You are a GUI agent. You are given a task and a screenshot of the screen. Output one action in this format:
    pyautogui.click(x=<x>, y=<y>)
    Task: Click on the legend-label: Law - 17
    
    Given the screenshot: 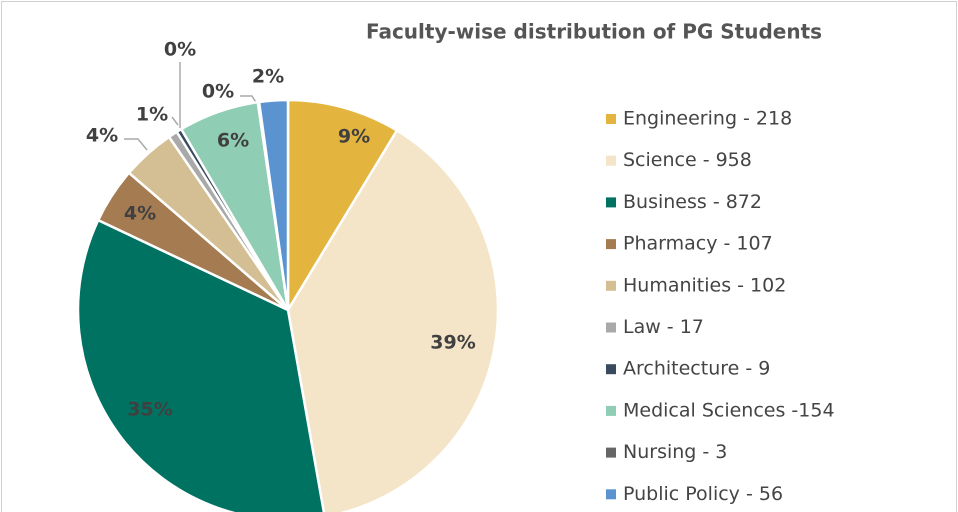 What is the action you would take?
    pyautogui.click(x=663, y=327)
    